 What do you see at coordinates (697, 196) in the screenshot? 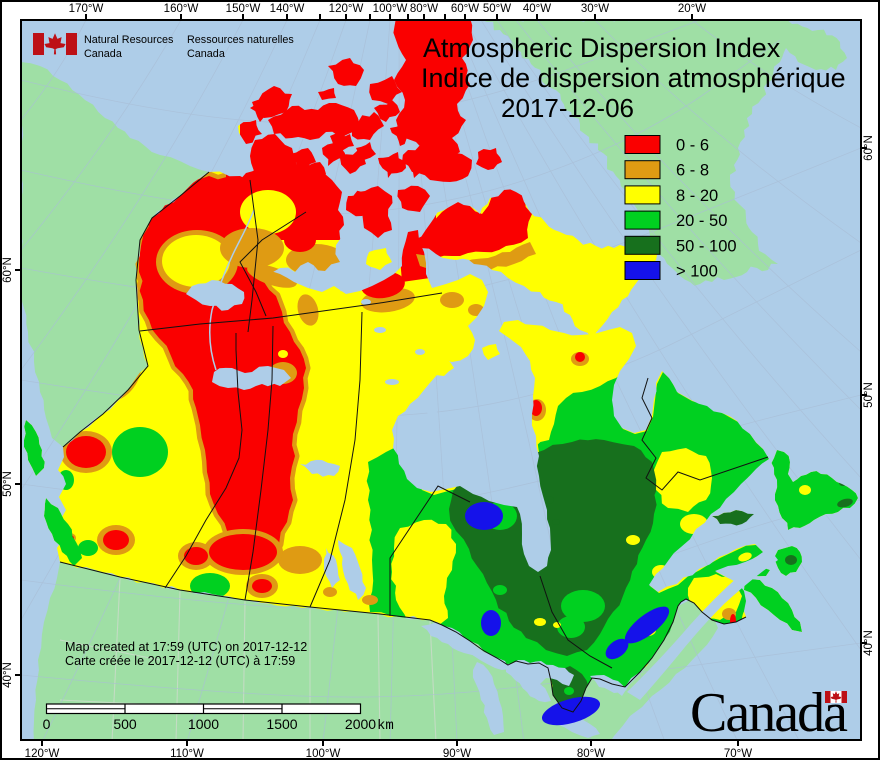
I see `svg-text: 8 - 20` at bounding box center [697, 196].